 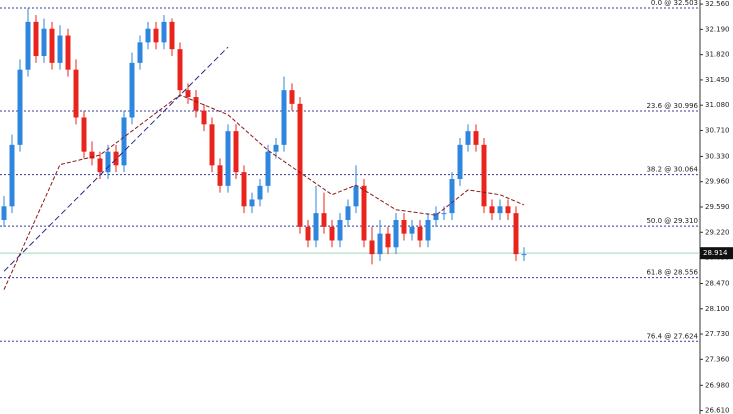 I want to click on y-tick-label: 29.960, so click(x=717, y=182).